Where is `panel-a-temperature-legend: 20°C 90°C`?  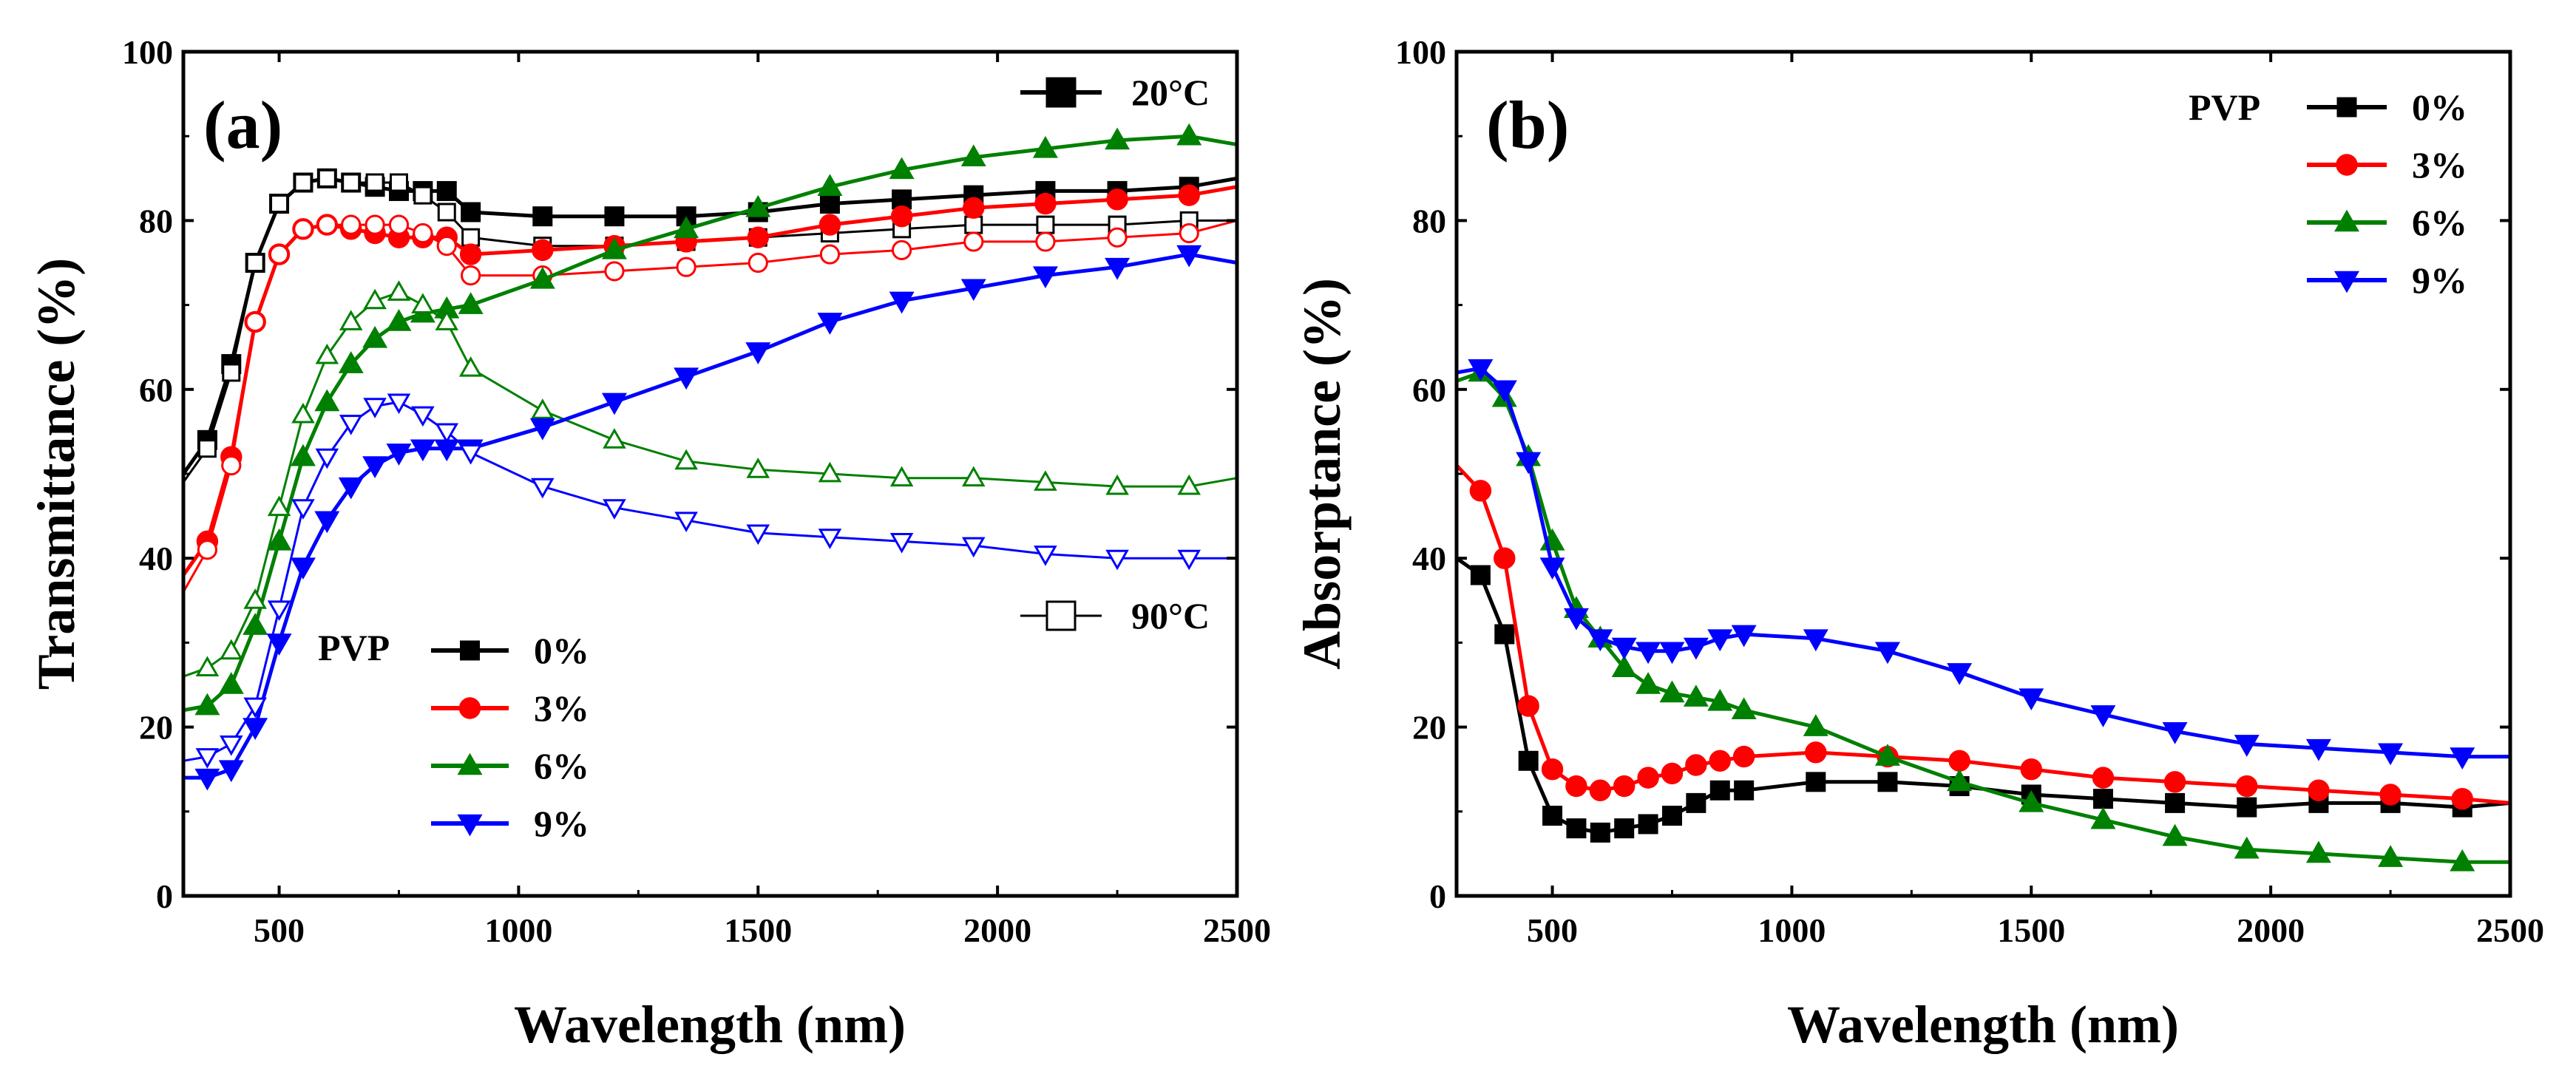
panel-a-temperature-legend: 20°C 90°C is located at coordinates (1115, 354).